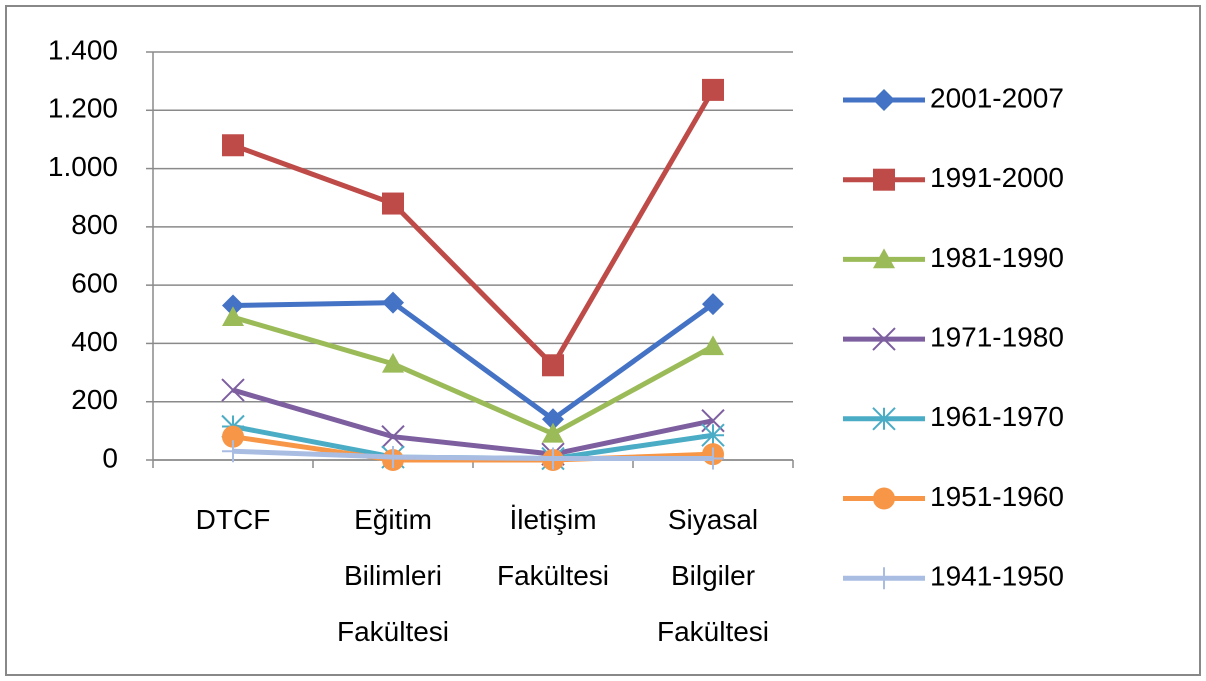  I want to click on y-tick-label: 1.000, so click(83, 166).